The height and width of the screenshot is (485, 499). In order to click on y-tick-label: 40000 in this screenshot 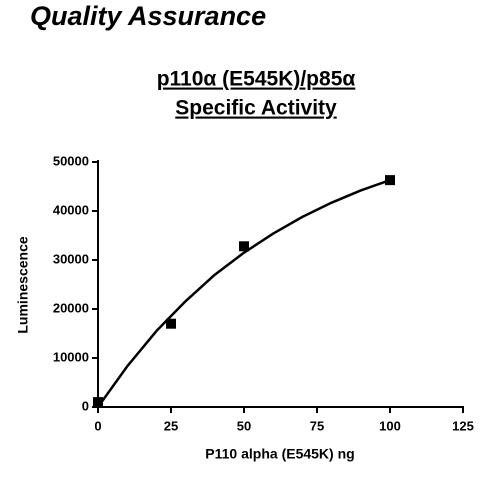, I will do `click(71, 209)`.